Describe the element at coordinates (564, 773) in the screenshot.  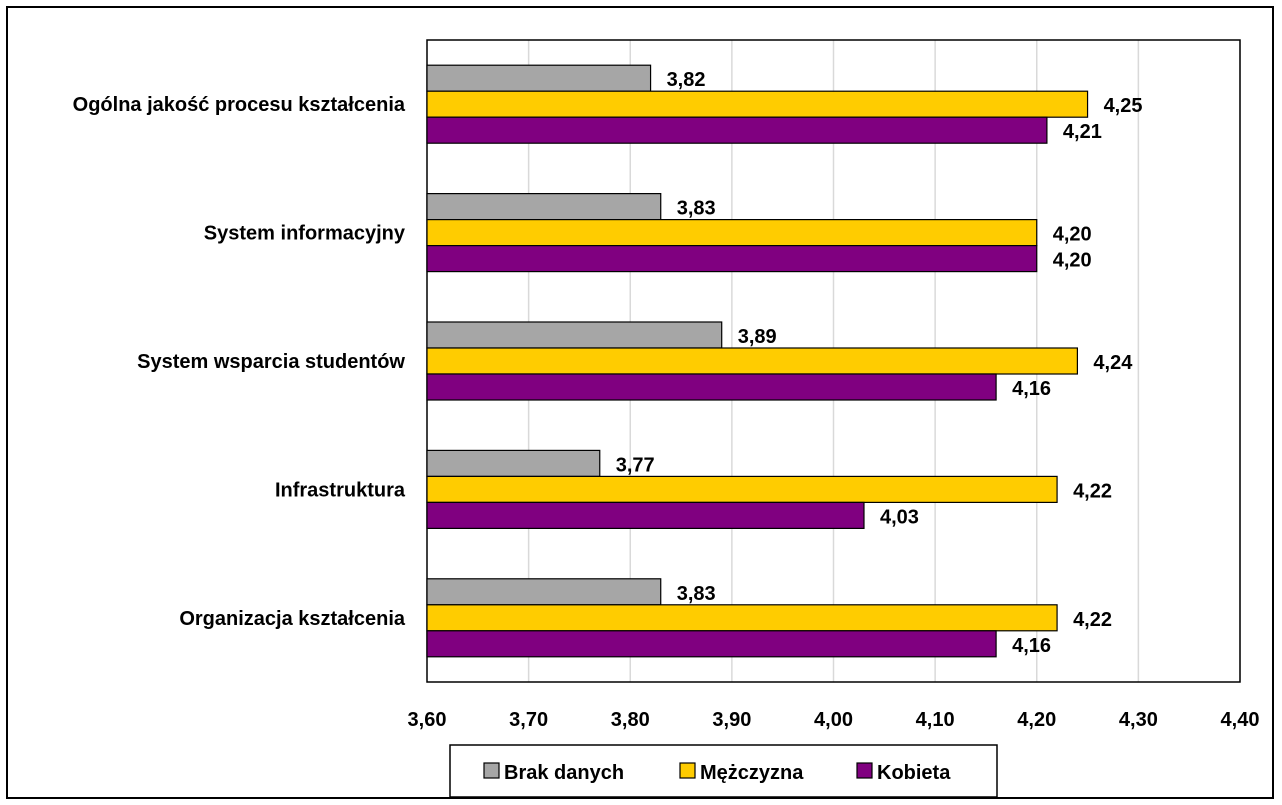
I see `legend-label: Brak danych` at that location.